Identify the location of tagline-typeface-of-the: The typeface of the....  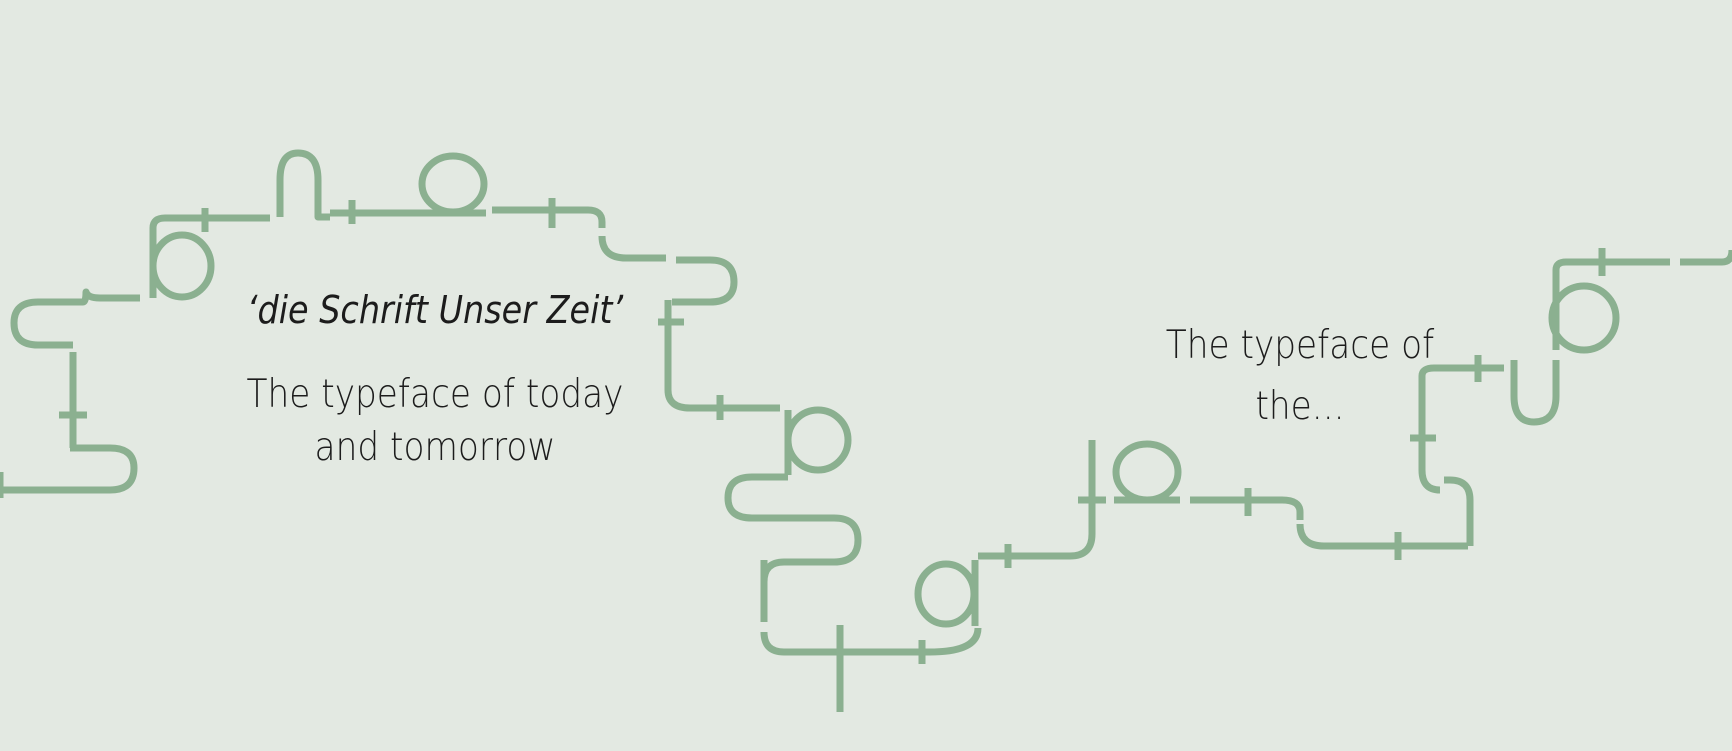
(1300, 376).